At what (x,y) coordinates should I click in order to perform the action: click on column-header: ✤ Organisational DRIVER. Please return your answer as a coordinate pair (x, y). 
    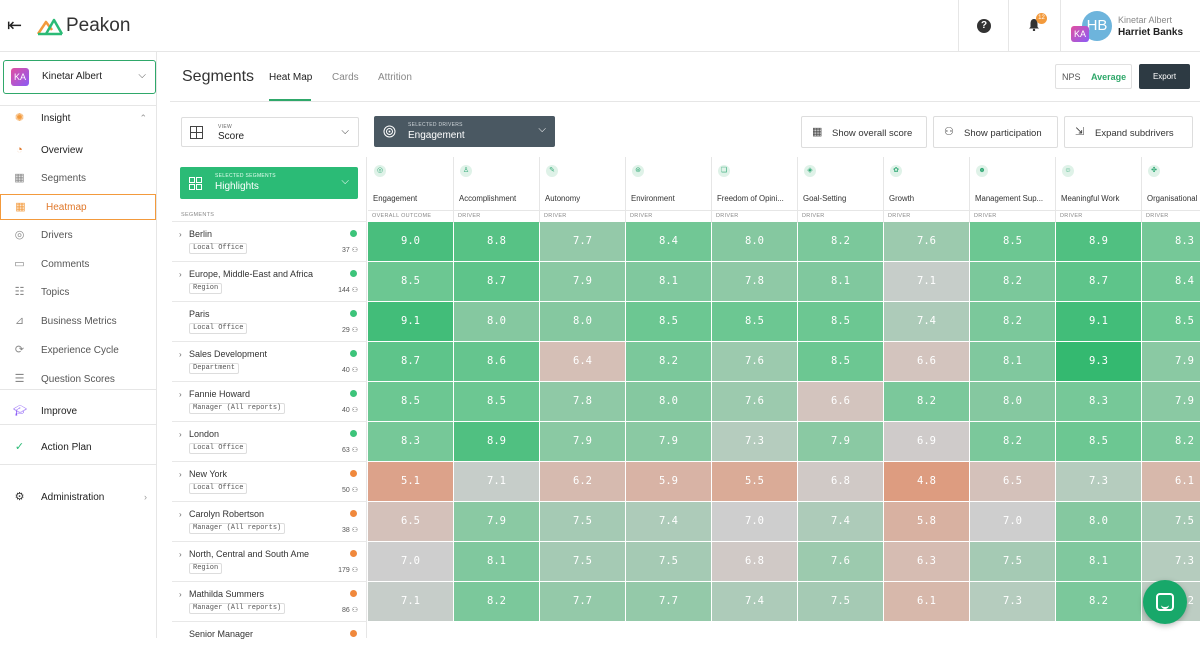
    Looking at the image, I should click on (1171, 190).